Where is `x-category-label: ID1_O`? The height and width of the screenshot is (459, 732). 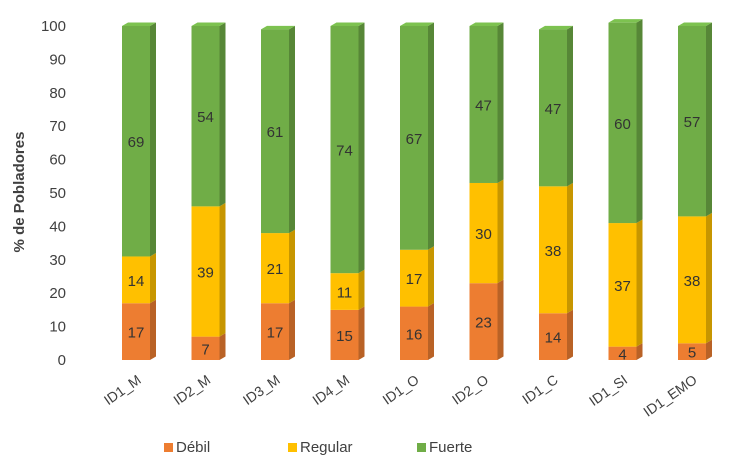 x-category-label: ID1_O is located at coordinates (400, 389).